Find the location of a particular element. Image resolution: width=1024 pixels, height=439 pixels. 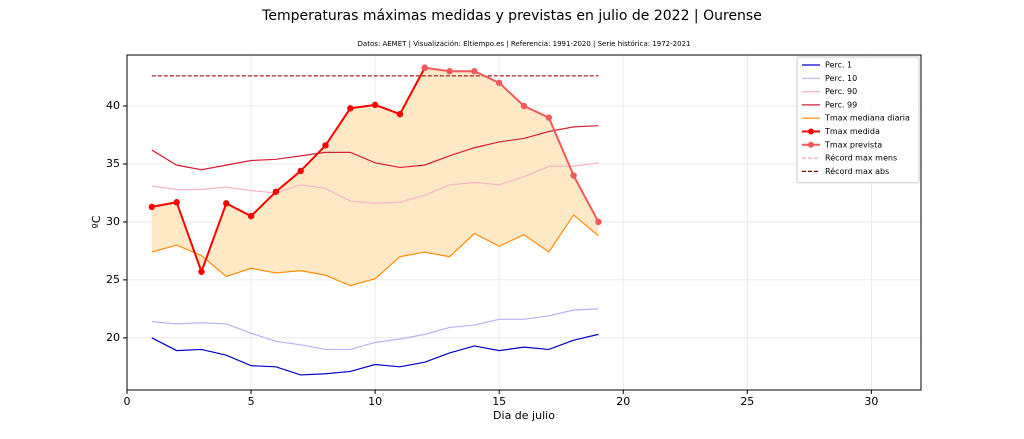

x-tick-label: 5 is located at coordinates (251, 401).